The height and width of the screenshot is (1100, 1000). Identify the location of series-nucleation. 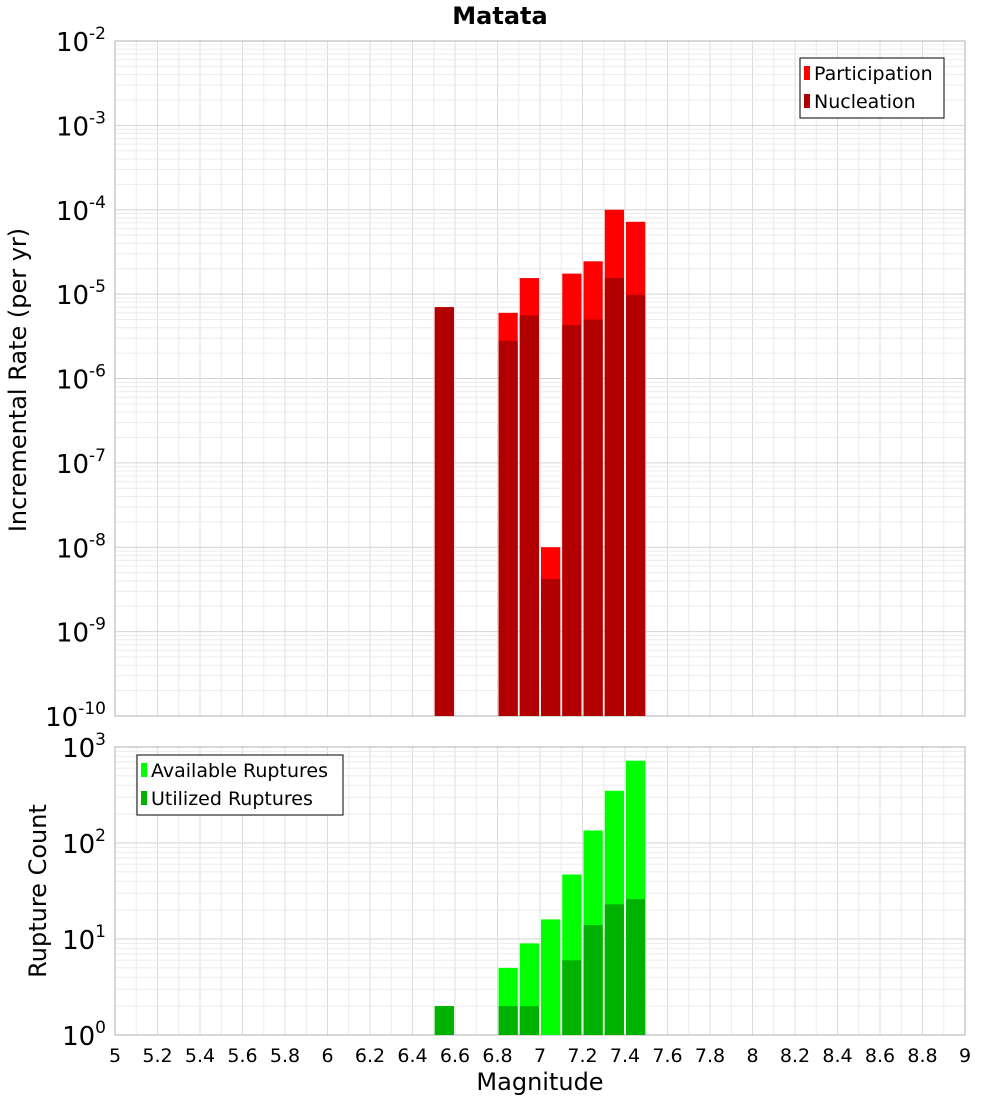
(540, 497).